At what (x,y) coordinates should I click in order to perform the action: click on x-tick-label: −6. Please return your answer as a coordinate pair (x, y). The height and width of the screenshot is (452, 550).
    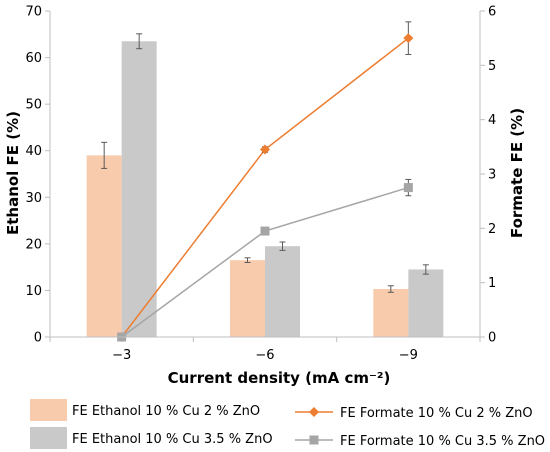
    Looking at the image, I should click on (264, 355).